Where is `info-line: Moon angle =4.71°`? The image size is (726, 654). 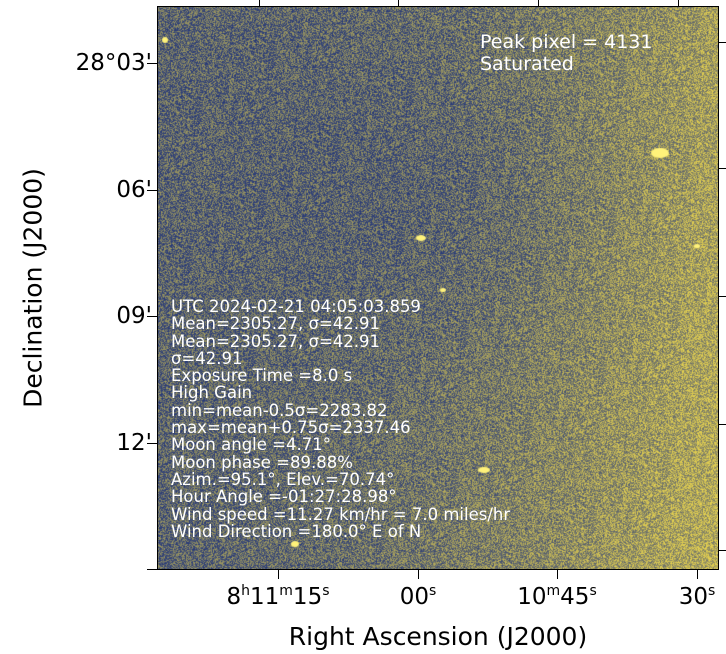 info-line: Moon angle =4.71° is located at coordinates (251, 445).